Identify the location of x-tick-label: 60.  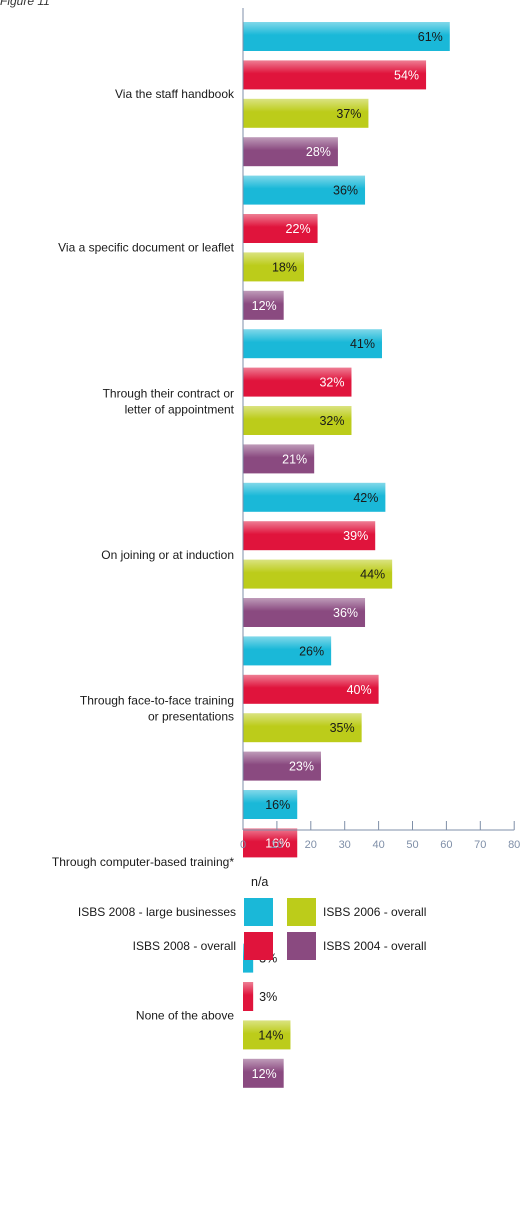
(446, 845).